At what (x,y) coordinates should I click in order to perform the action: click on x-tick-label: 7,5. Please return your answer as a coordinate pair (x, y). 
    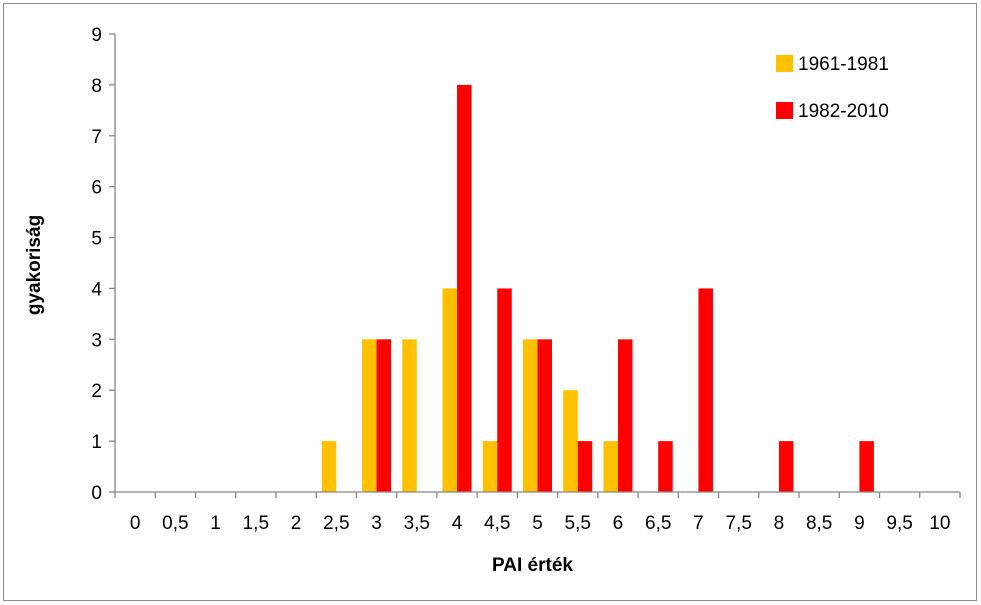
    Looking at the image, I should click on (738, 523).